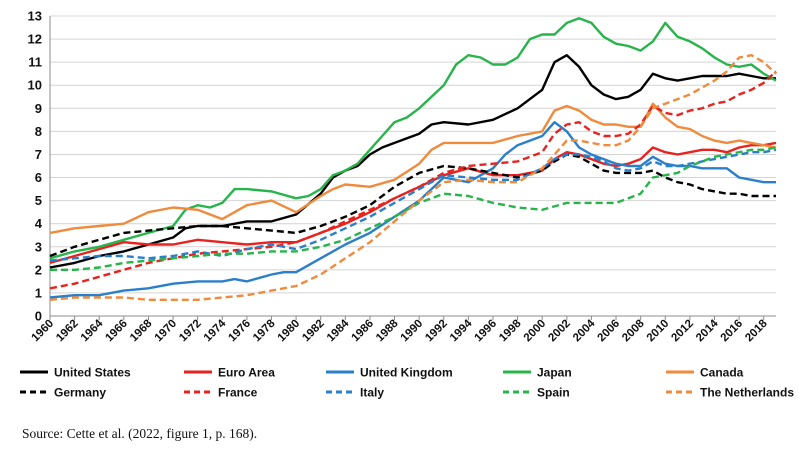 The height and width of the screenshot is (451, 799). Describe the element at coordinates (609, 331) in the screenshot. I see `x-tick-2006: 2006` at that location.